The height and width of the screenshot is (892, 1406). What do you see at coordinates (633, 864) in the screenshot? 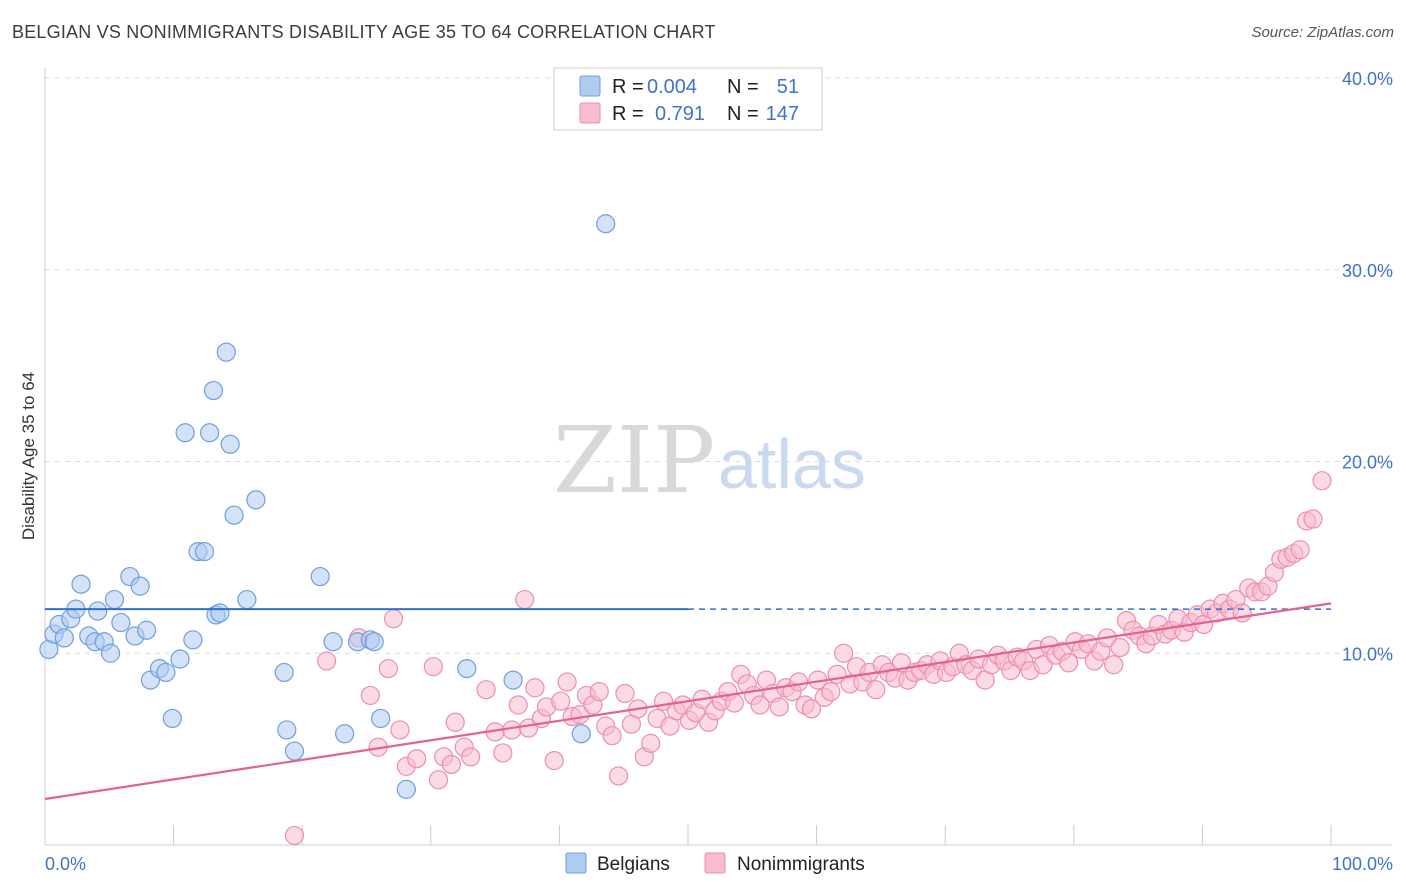
I see `bottom-legend-label-belgians: Belgians` at bounding box center [633, 864].